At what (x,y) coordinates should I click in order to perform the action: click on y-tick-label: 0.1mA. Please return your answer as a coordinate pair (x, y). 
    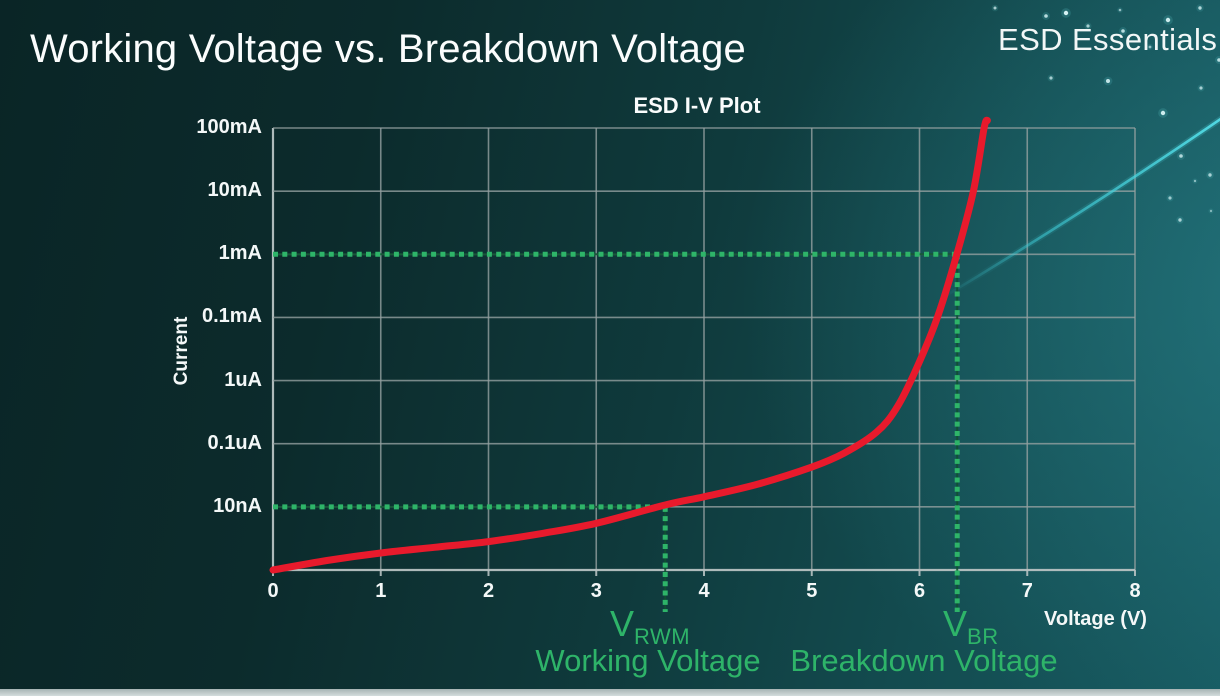
    Looking at the image, I should click on (231, 316).